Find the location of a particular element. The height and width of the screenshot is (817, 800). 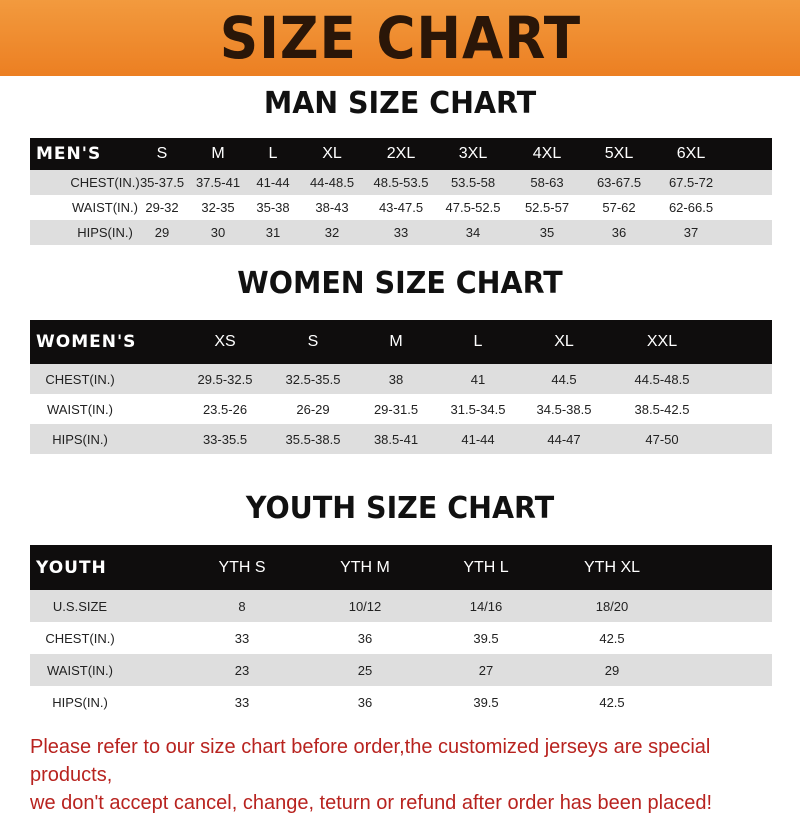

table-cell: 35-37.5 is located at coordinates (162, 182).